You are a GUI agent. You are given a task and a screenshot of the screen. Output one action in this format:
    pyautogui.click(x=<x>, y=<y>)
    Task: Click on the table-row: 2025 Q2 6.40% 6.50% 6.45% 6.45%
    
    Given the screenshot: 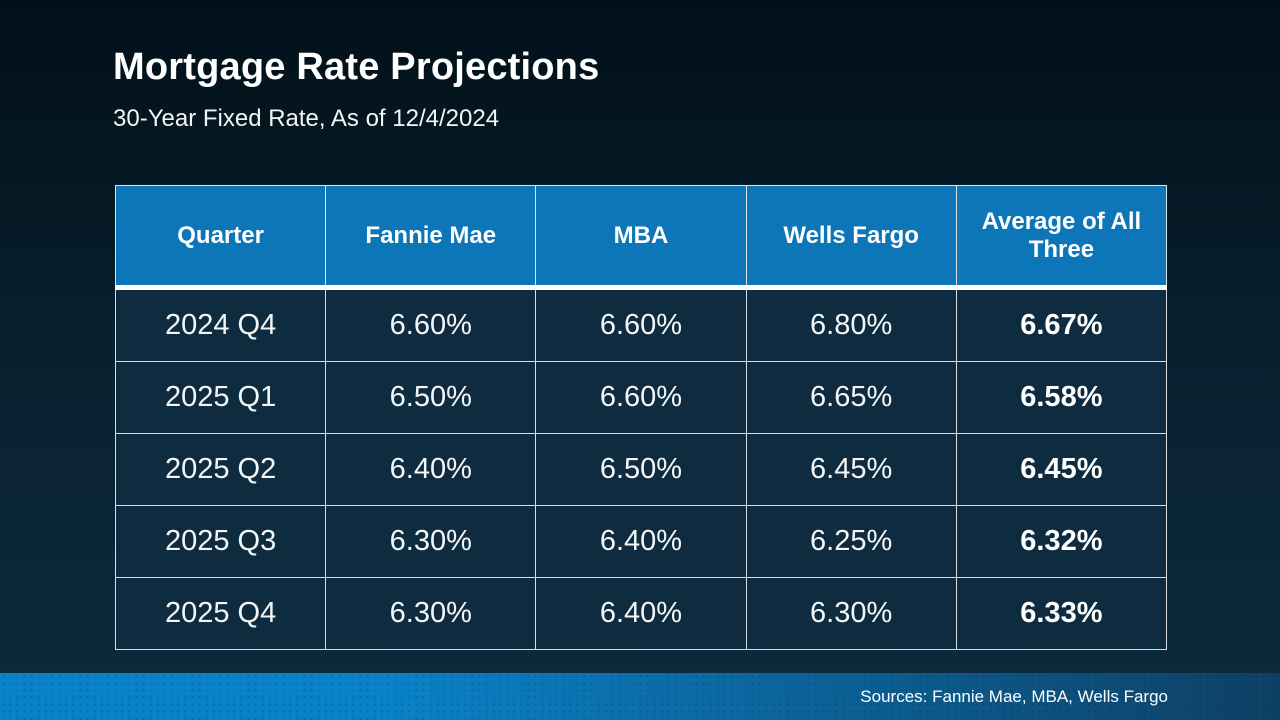 What is the action you would take?
    pyautogui.click(x=641, y=469)
    